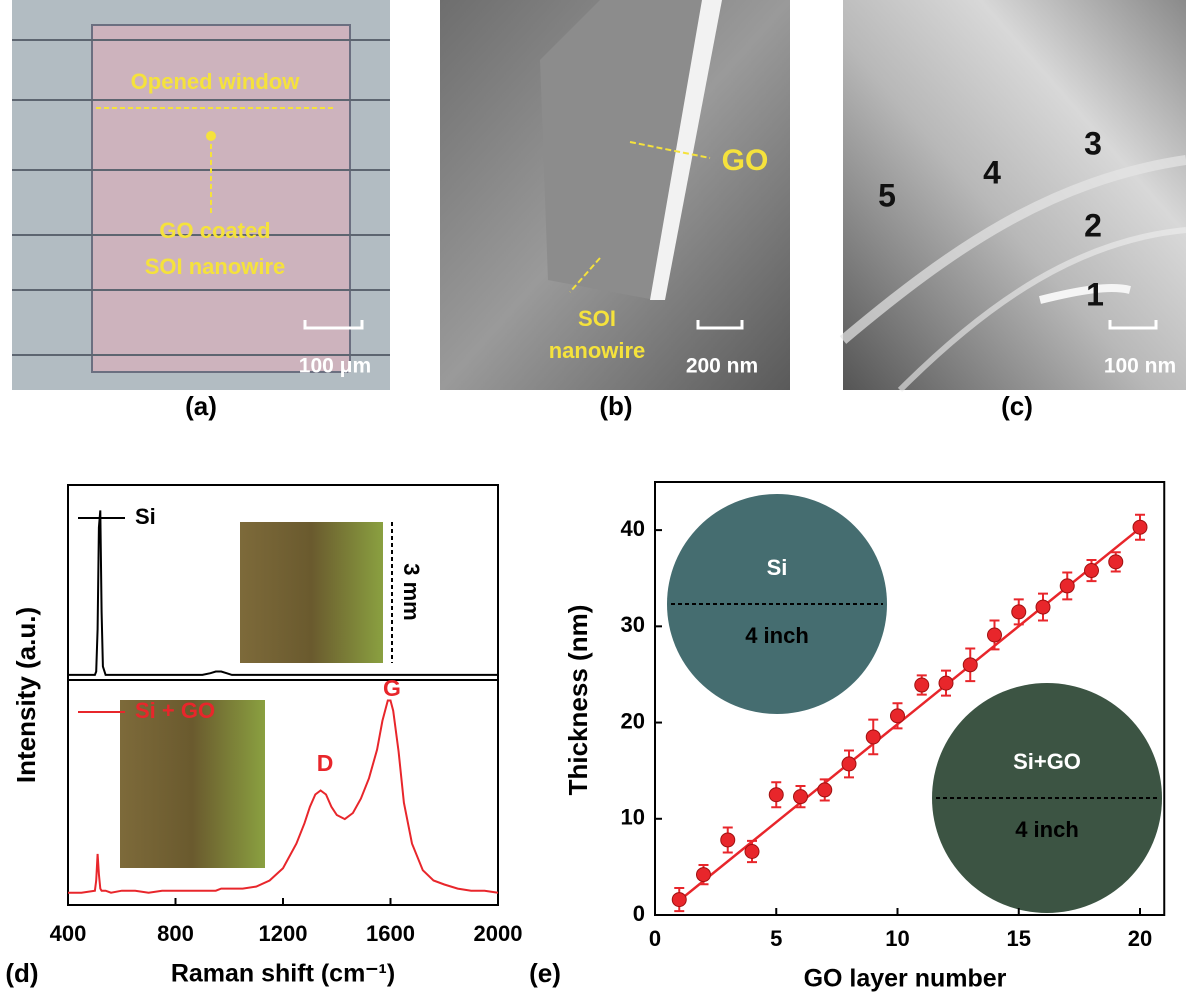 This screenshot has width=1186, height=999. I want to click on label: 800, so click(175, 933).